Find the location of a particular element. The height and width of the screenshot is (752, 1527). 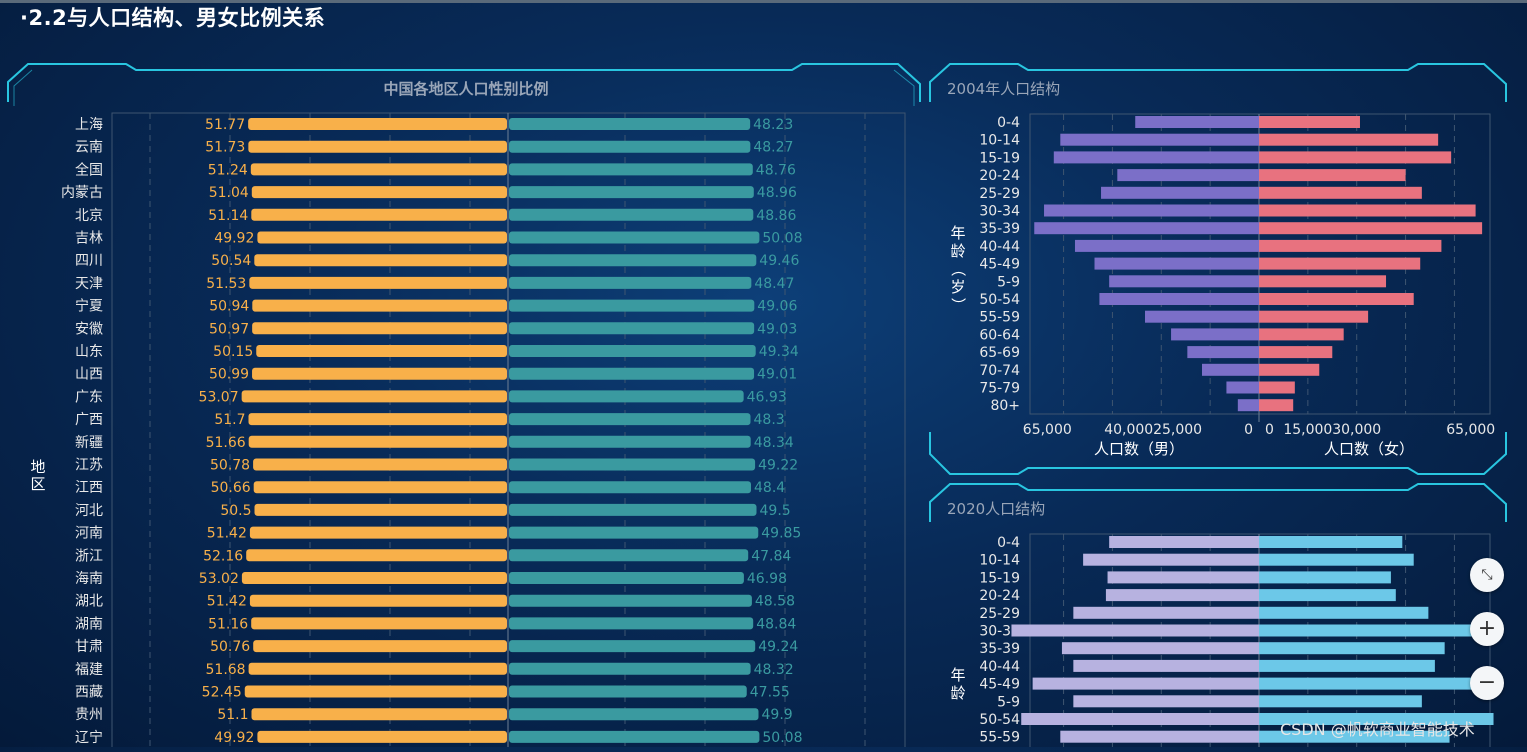

male-value-label: 50.94 is located at coordinates (229, 307).